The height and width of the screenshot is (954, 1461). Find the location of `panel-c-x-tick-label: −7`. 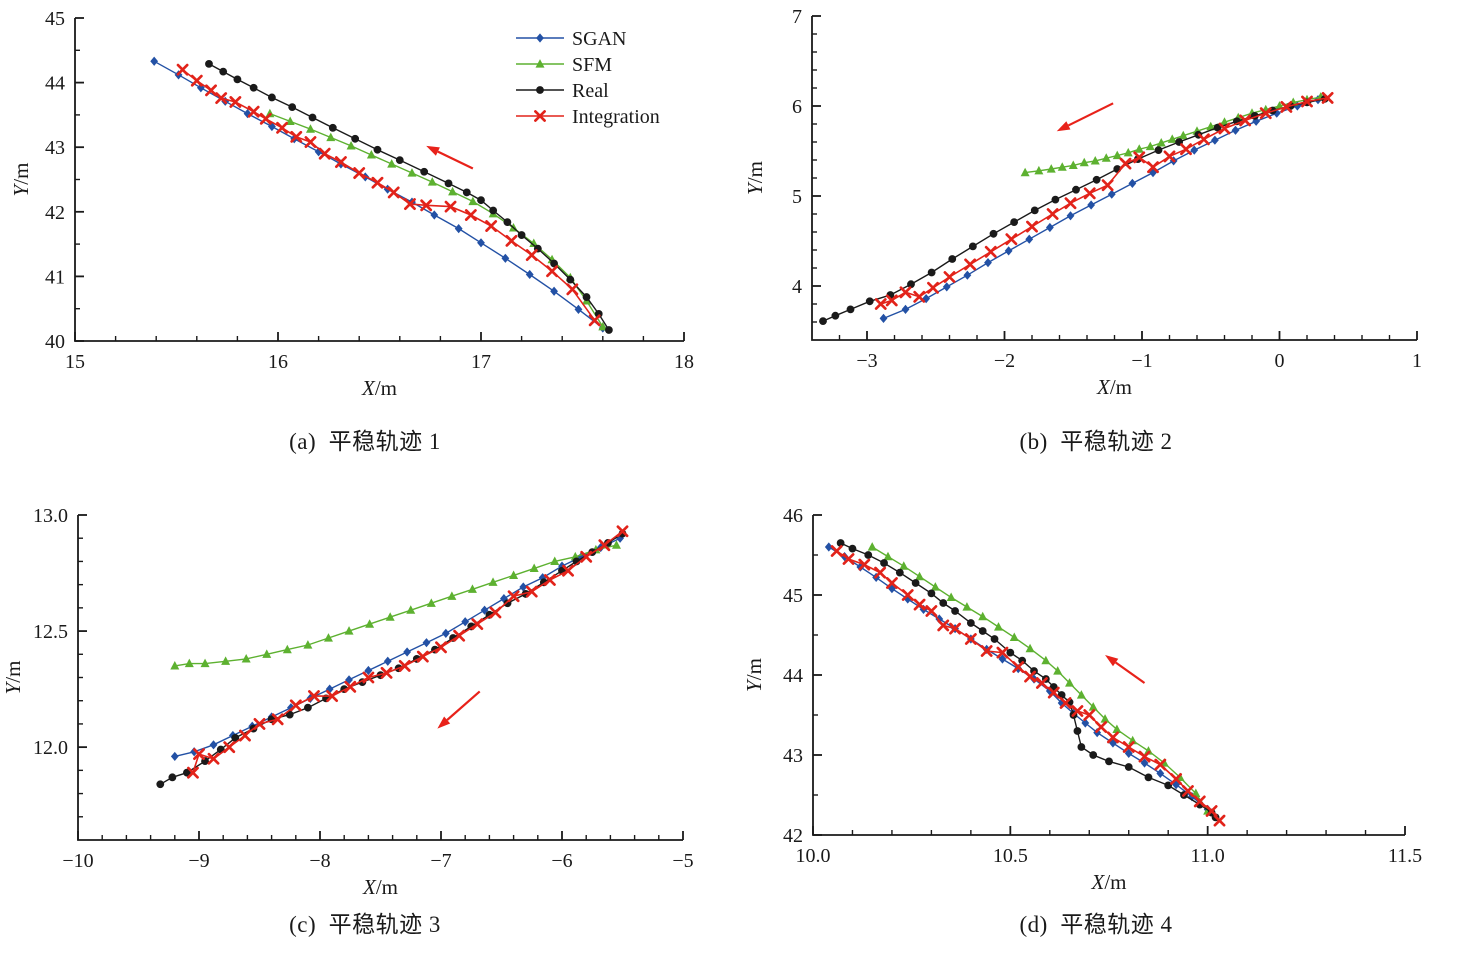

panel-c-x-tick-label: −7 is located at coordinates (440, 861).